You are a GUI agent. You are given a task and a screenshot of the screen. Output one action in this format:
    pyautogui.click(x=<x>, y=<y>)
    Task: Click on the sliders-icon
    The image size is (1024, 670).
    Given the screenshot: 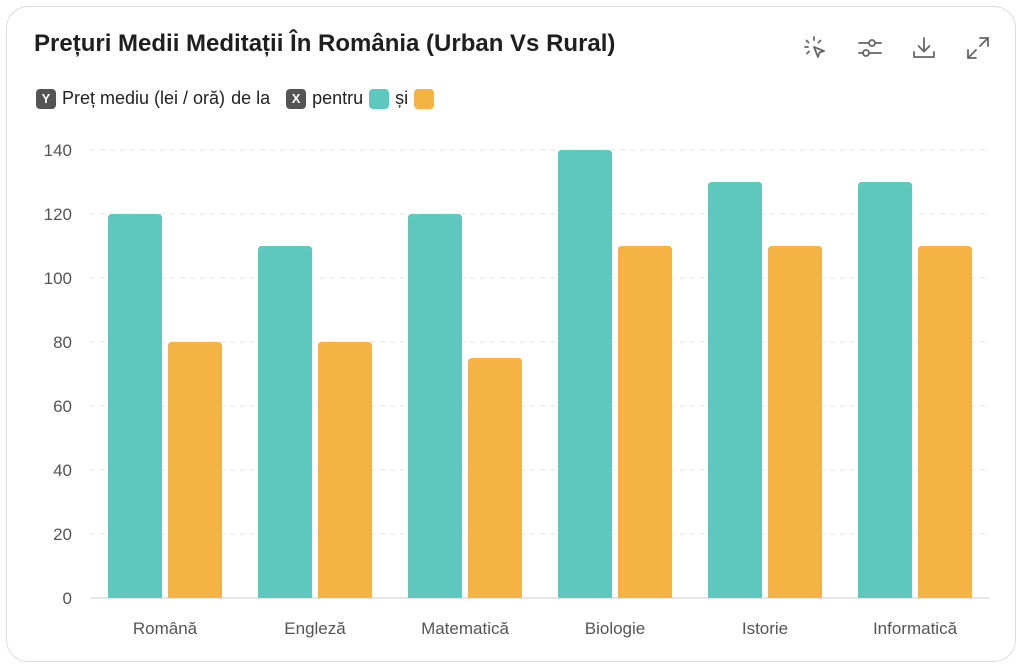 What is the action you would take?
    pyautogui.click(x=870, y=48)
    